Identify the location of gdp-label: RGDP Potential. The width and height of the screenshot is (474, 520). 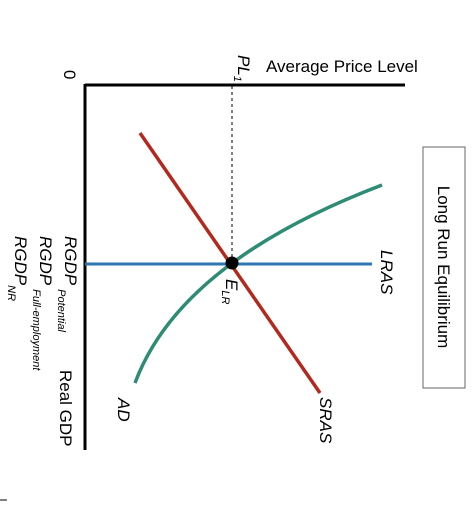
(67, 284).